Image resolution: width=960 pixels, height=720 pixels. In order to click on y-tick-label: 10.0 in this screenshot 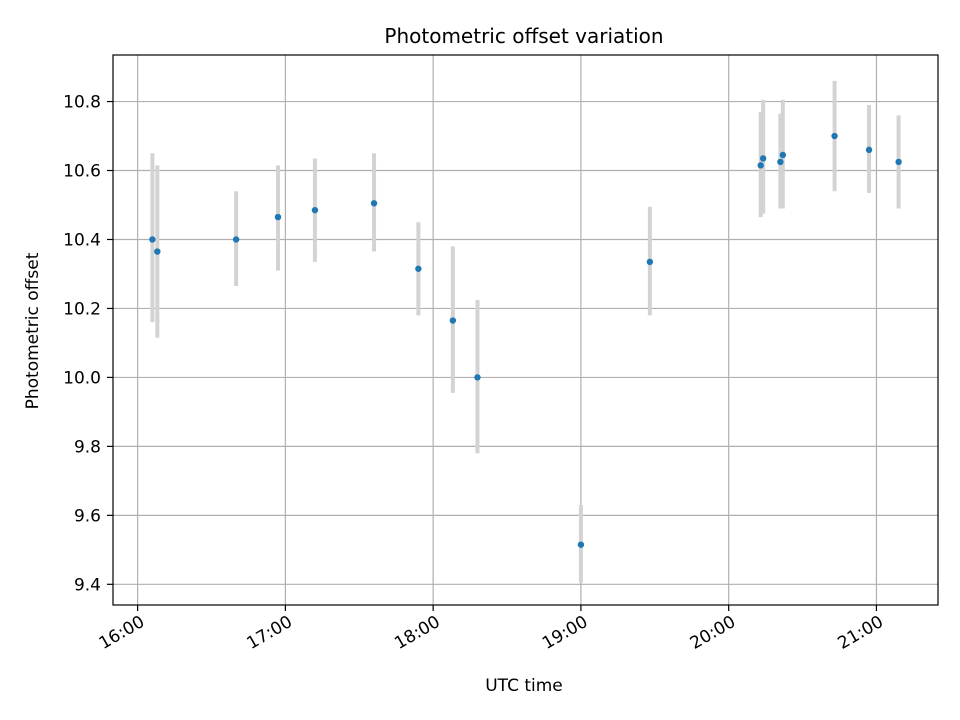, I will do `click(82, 378)`.